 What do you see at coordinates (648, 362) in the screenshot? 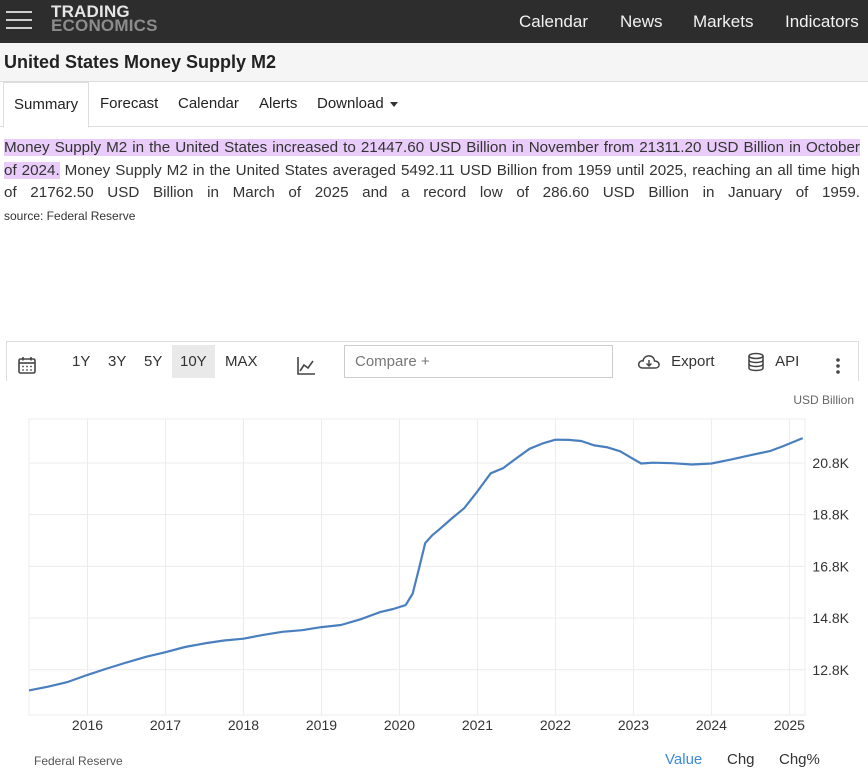
I see `download-cloud-icon` at bounding box center [648, 362].